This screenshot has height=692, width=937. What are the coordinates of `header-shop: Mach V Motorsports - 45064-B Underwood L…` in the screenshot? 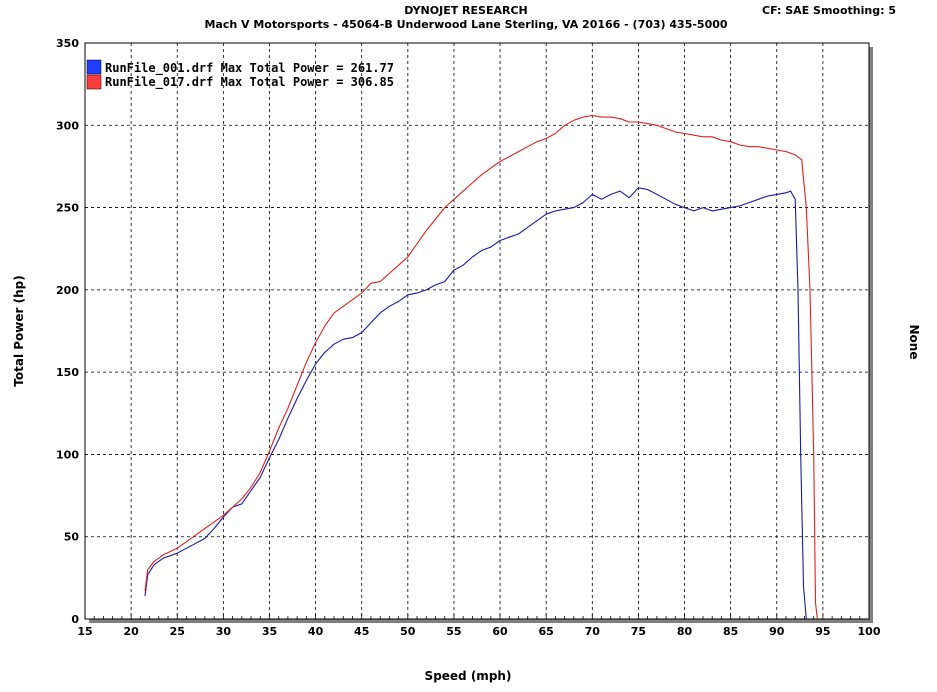 It's located at (465, 24).